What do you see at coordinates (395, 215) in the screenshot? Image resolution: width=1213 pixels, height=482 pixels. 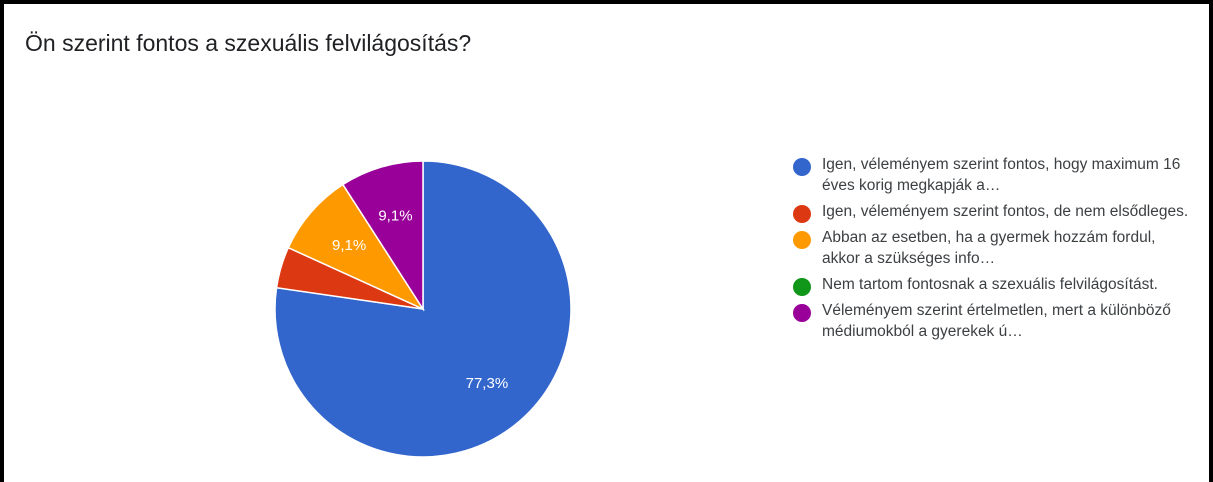 I see `pie-slice-label-5: 9,1%` at bounding box center [395, 215].